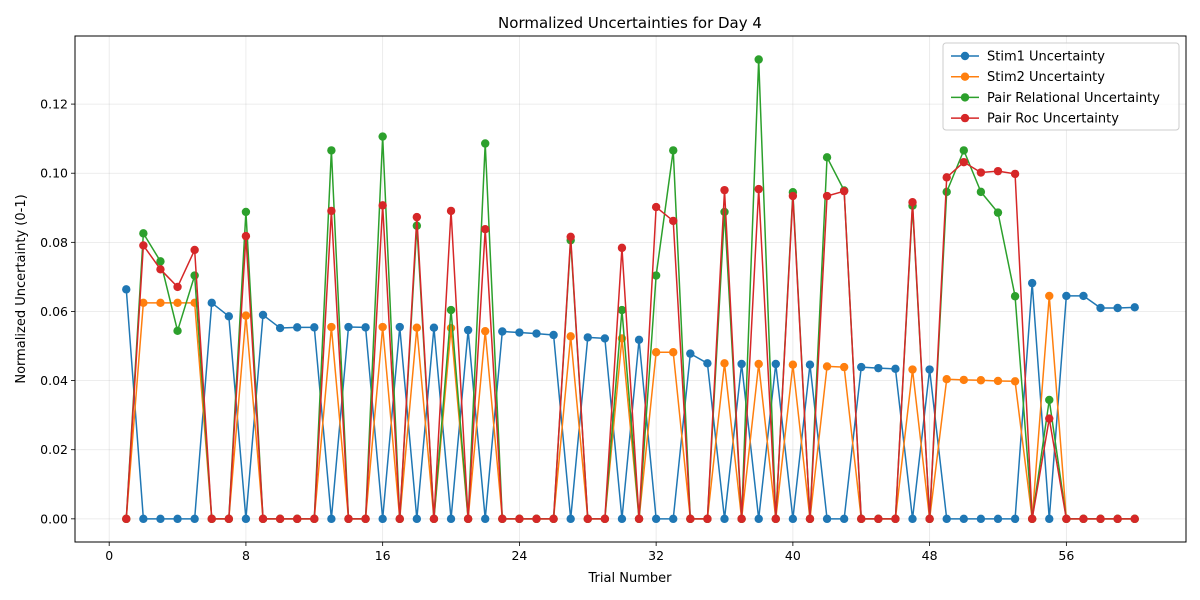  Describe the element at coordinates (383, 555) in the screenshot. I see `x-tick-label: 16` at that location.